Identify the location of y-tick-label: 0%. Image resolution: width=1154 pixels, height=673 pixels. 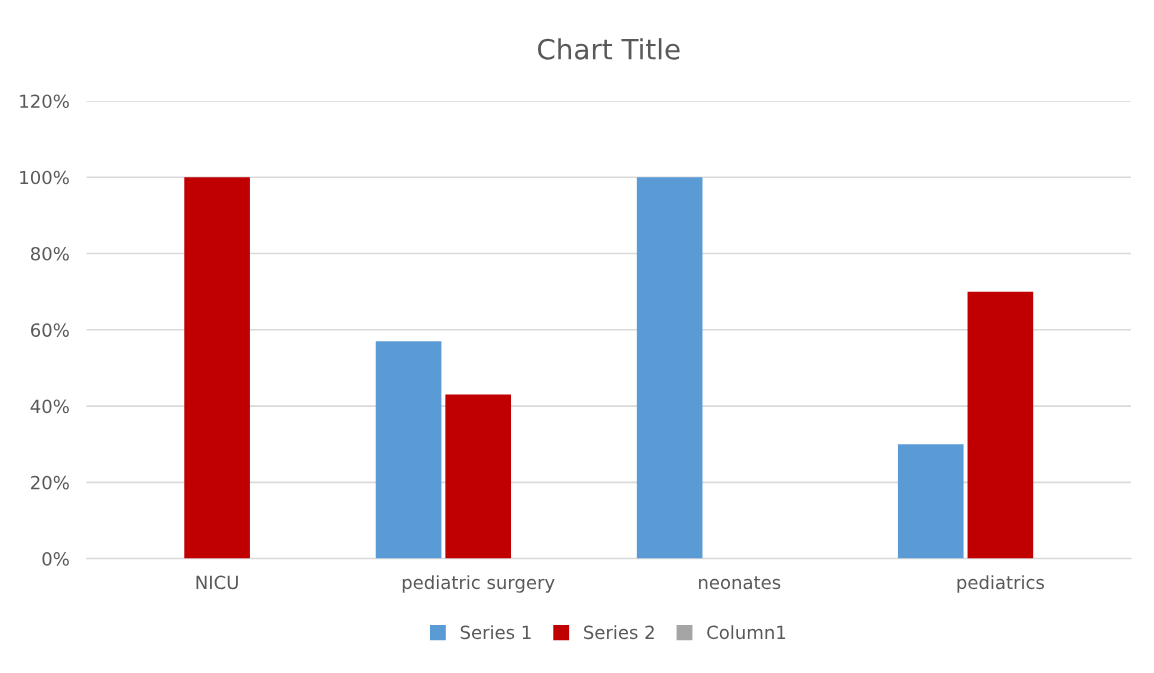
(55, 559).